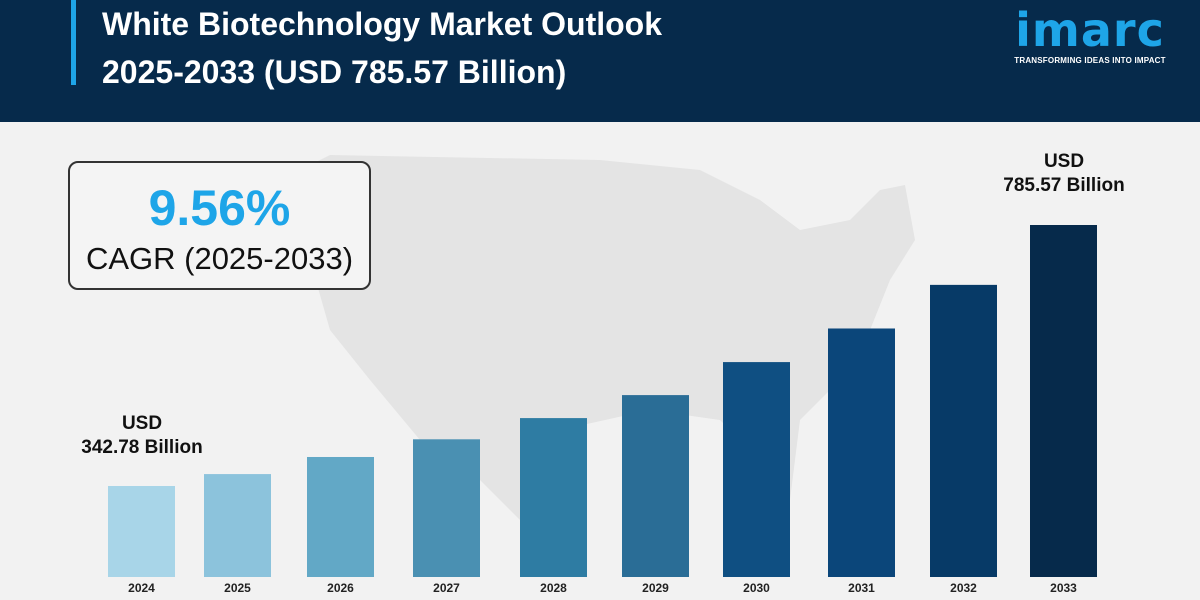 The width and height of the screenshot is (1200, 600). I want to click on bar-2025, so click(237, 525).